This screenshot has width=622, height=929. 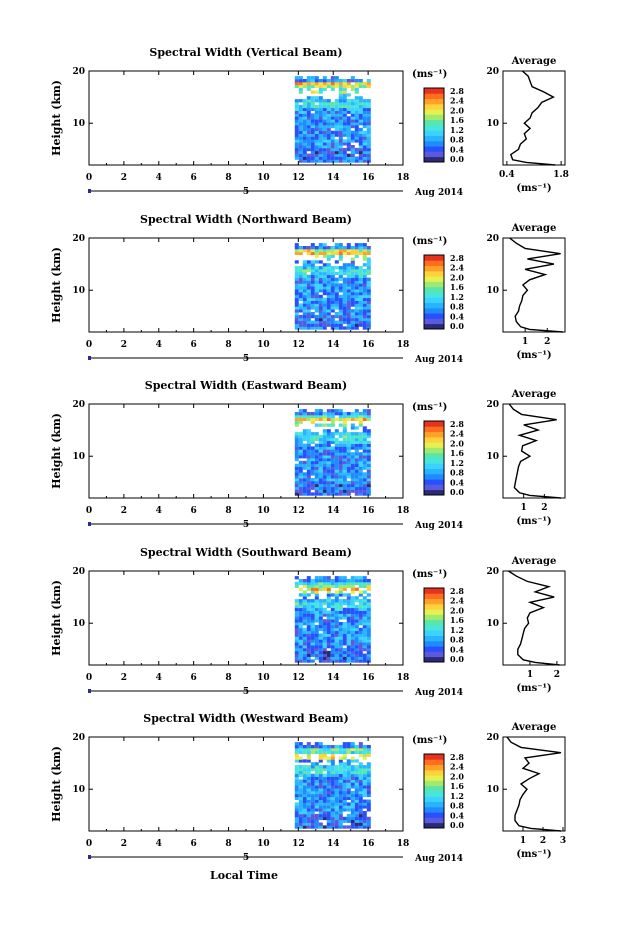 I want to click on colorbar: (ms⁻¹)0.00.40.81.21.62.02.42.8, so click(x=438, y=782).